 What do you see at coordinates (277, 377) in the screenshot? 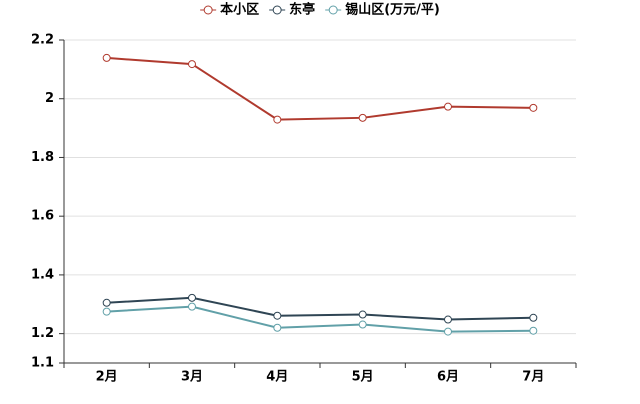
I see `x-tick-label: 4月` at bounding box center [277, 377].